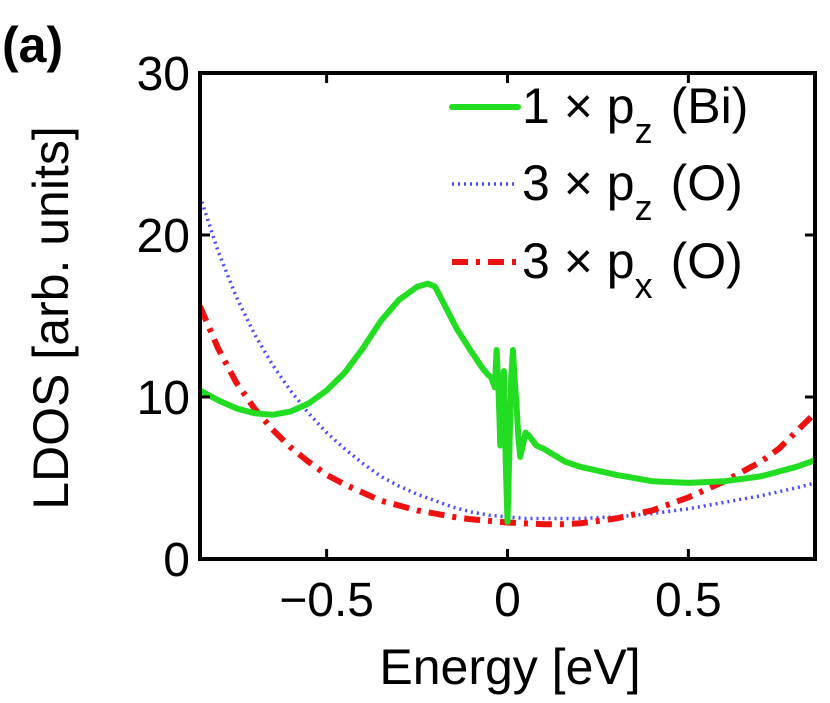 The width and height of the screenshot is (830, 703). What do you see at coordinates (163, 74) in the screenshot?
I see `y-tick-label: 30` at bounding box center [163, 74].